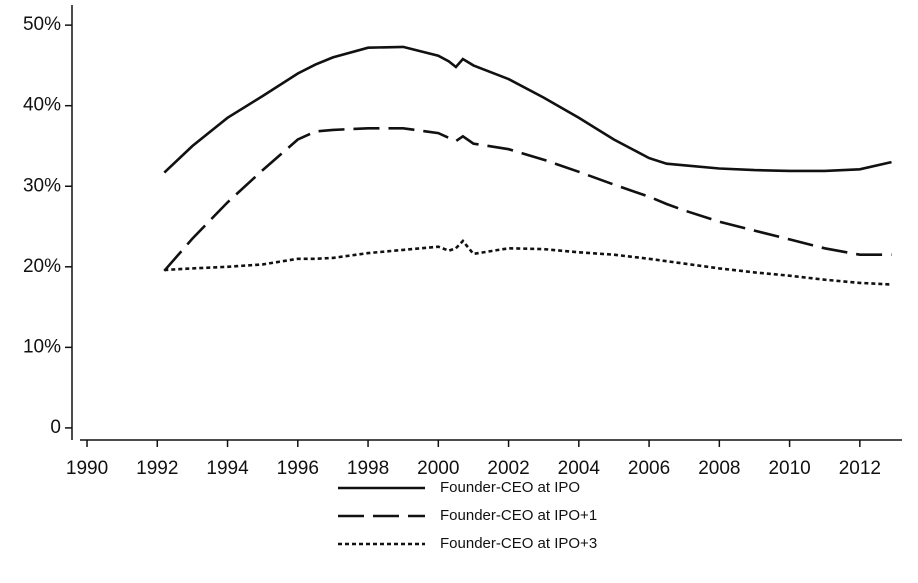  What do you see at coordinates (298, 468) in the screenshot?
I see `x-tick-label: 1996` at bounding box center [298, 468].